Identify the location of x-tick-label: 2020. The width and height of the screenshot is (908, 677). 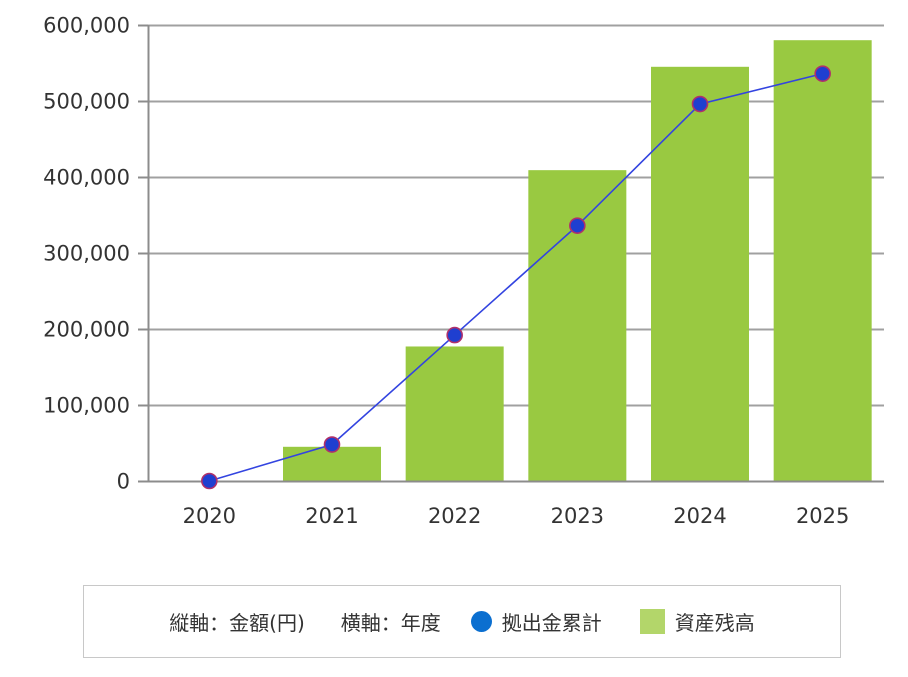
(209, 516).